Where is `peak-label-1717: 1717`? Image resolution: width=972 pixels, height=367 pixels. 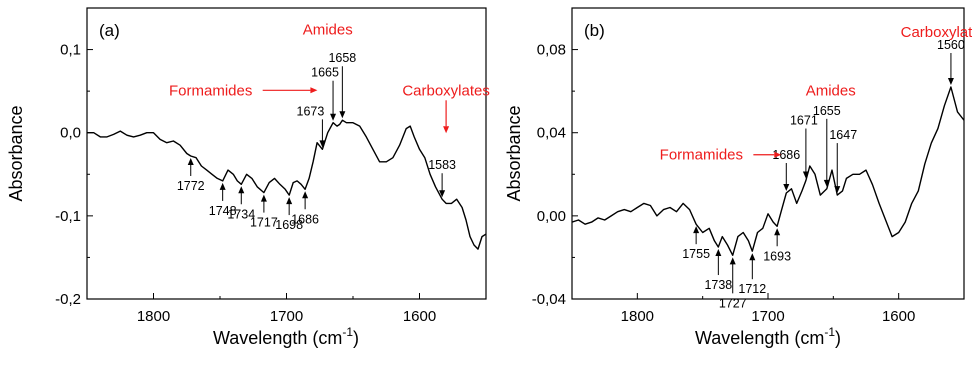
peak-label-1717: 1717 is located at coordinates (264, 223).